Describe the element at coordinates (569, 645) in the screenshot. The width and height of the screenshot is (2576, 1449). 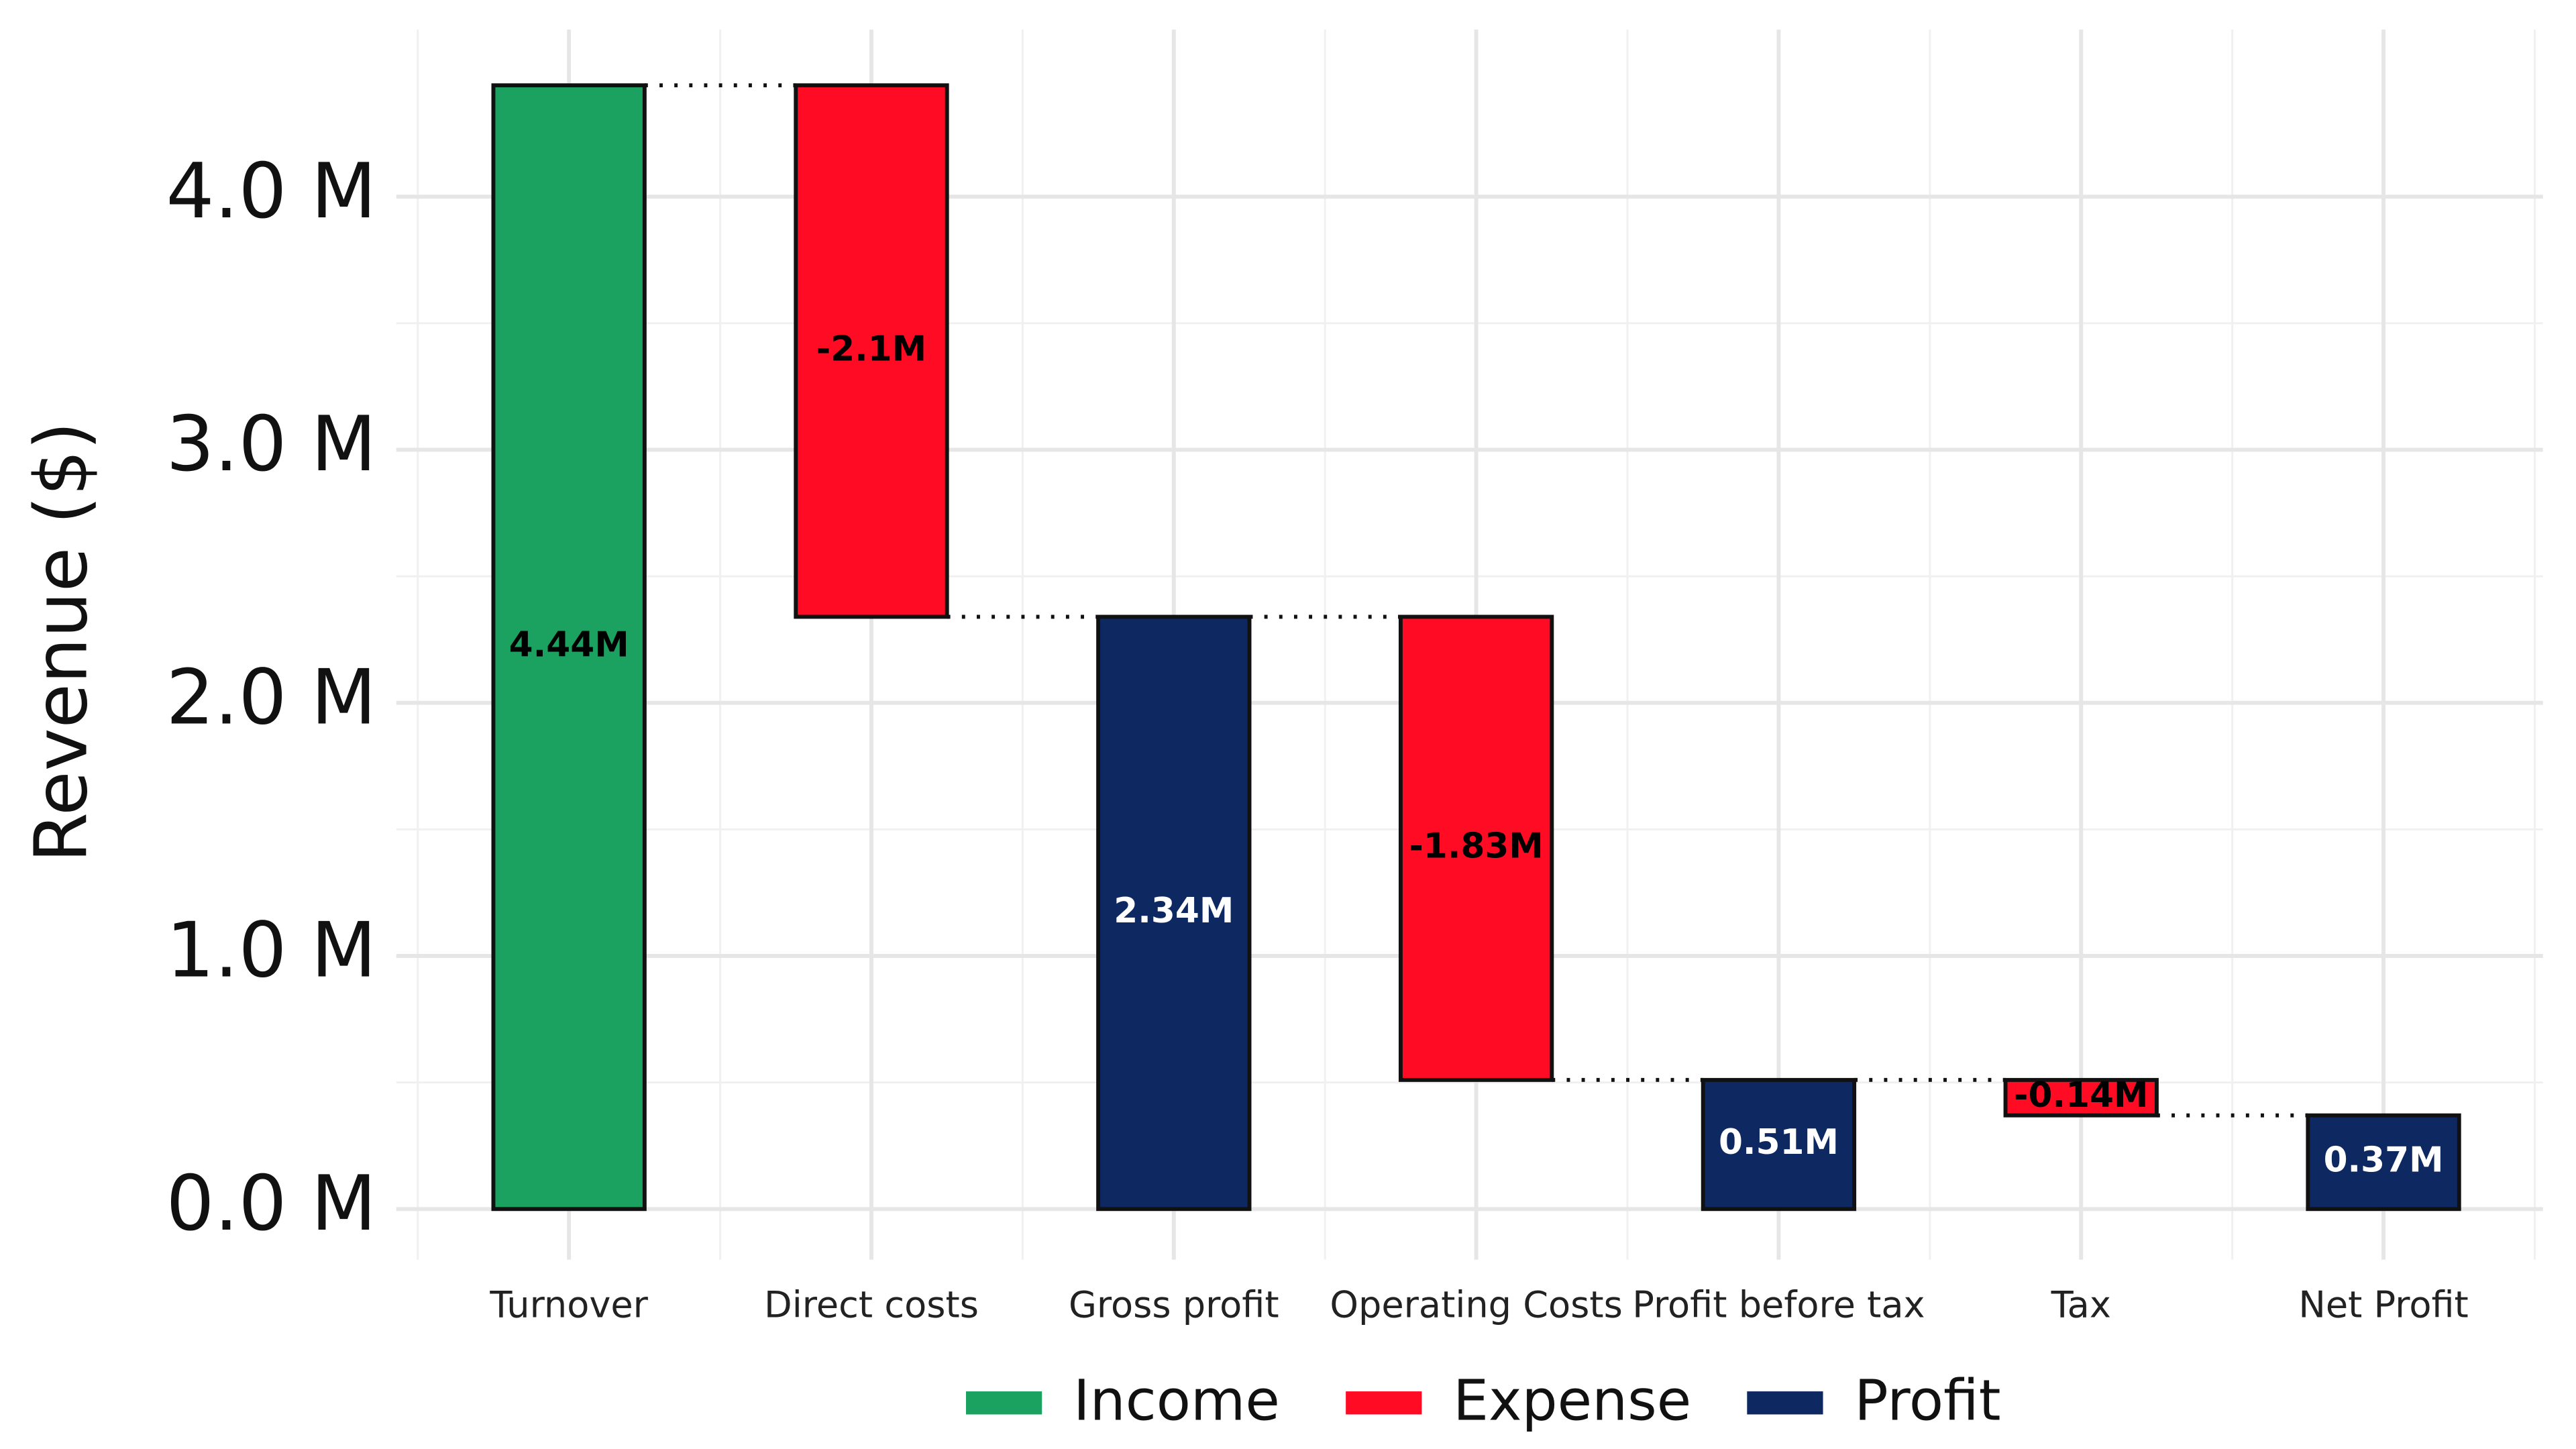
I see `value-label: 4.44M` at that location.